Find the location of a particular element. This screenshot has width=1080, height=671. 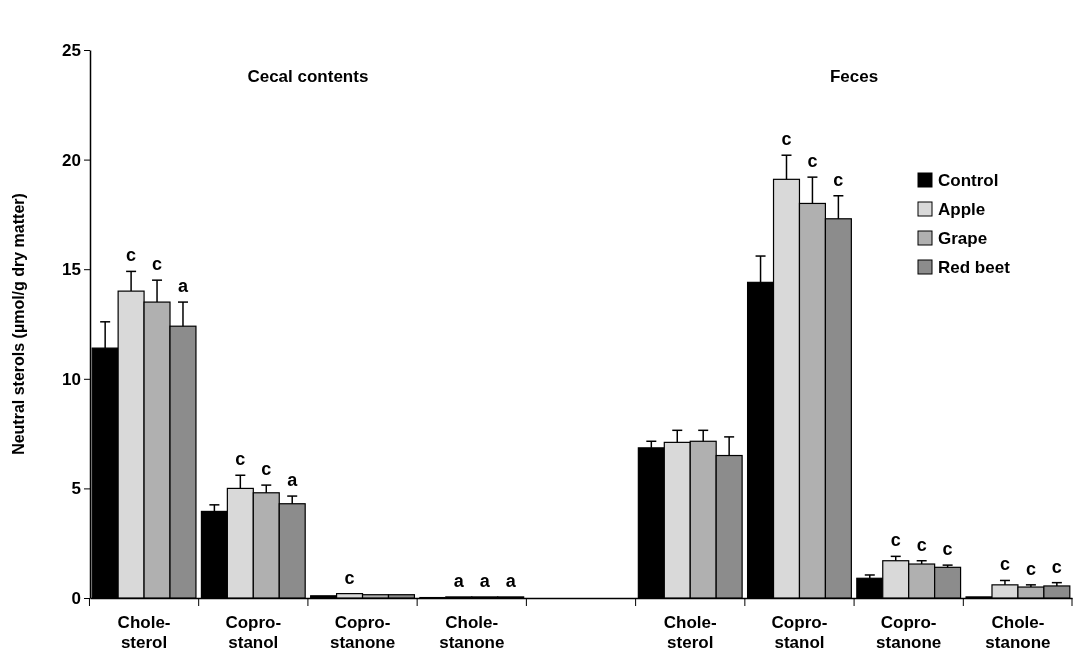

y-tick-label: 20 is located at coordinates (71, 160).